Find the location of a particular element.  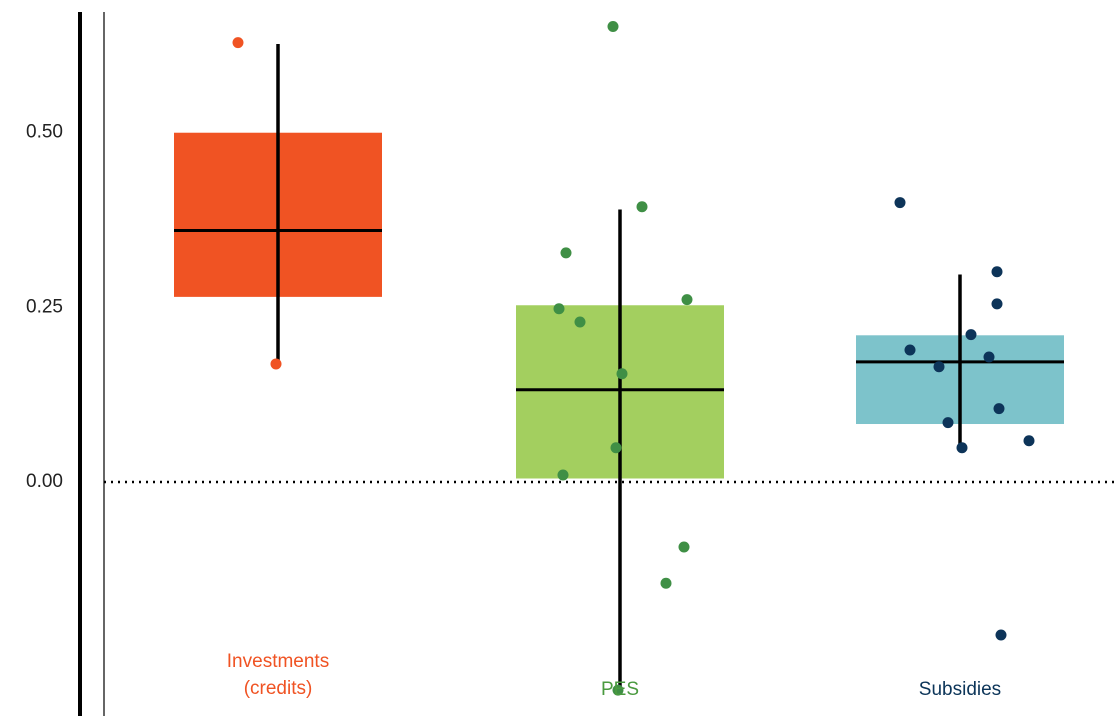

category-label: Investments (credits) is located at coordinates (278, 675).